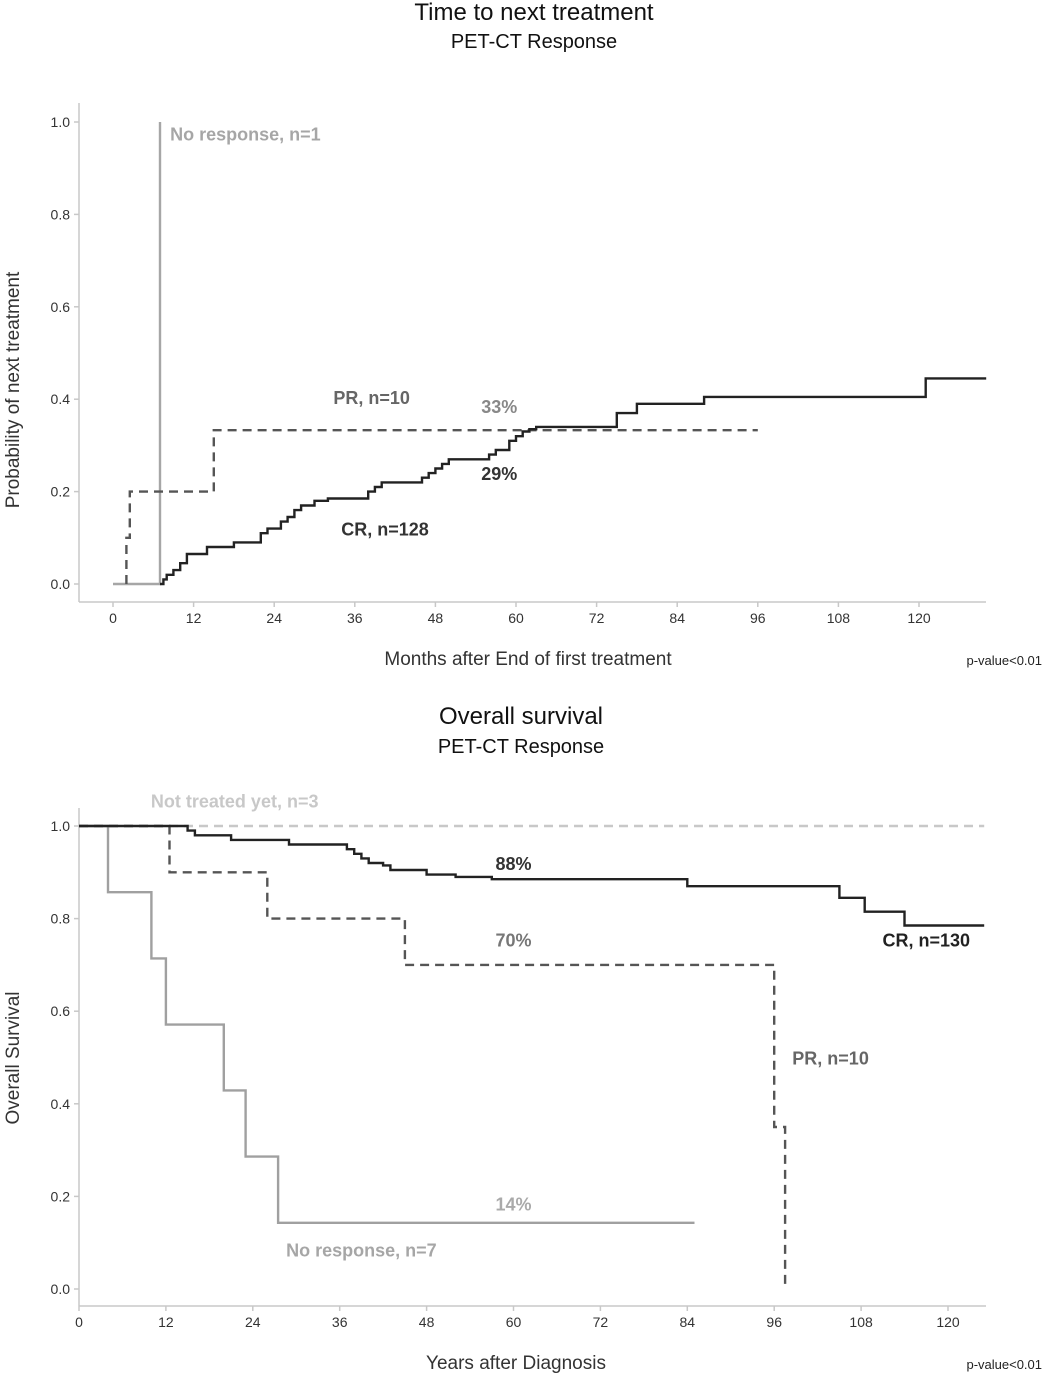 The height and width of the screenshot is (1376, 1042). I want to click on annotations-group: No response, n=1 PR, n=10 33% 29% CR, n=128, so click(343, 331).